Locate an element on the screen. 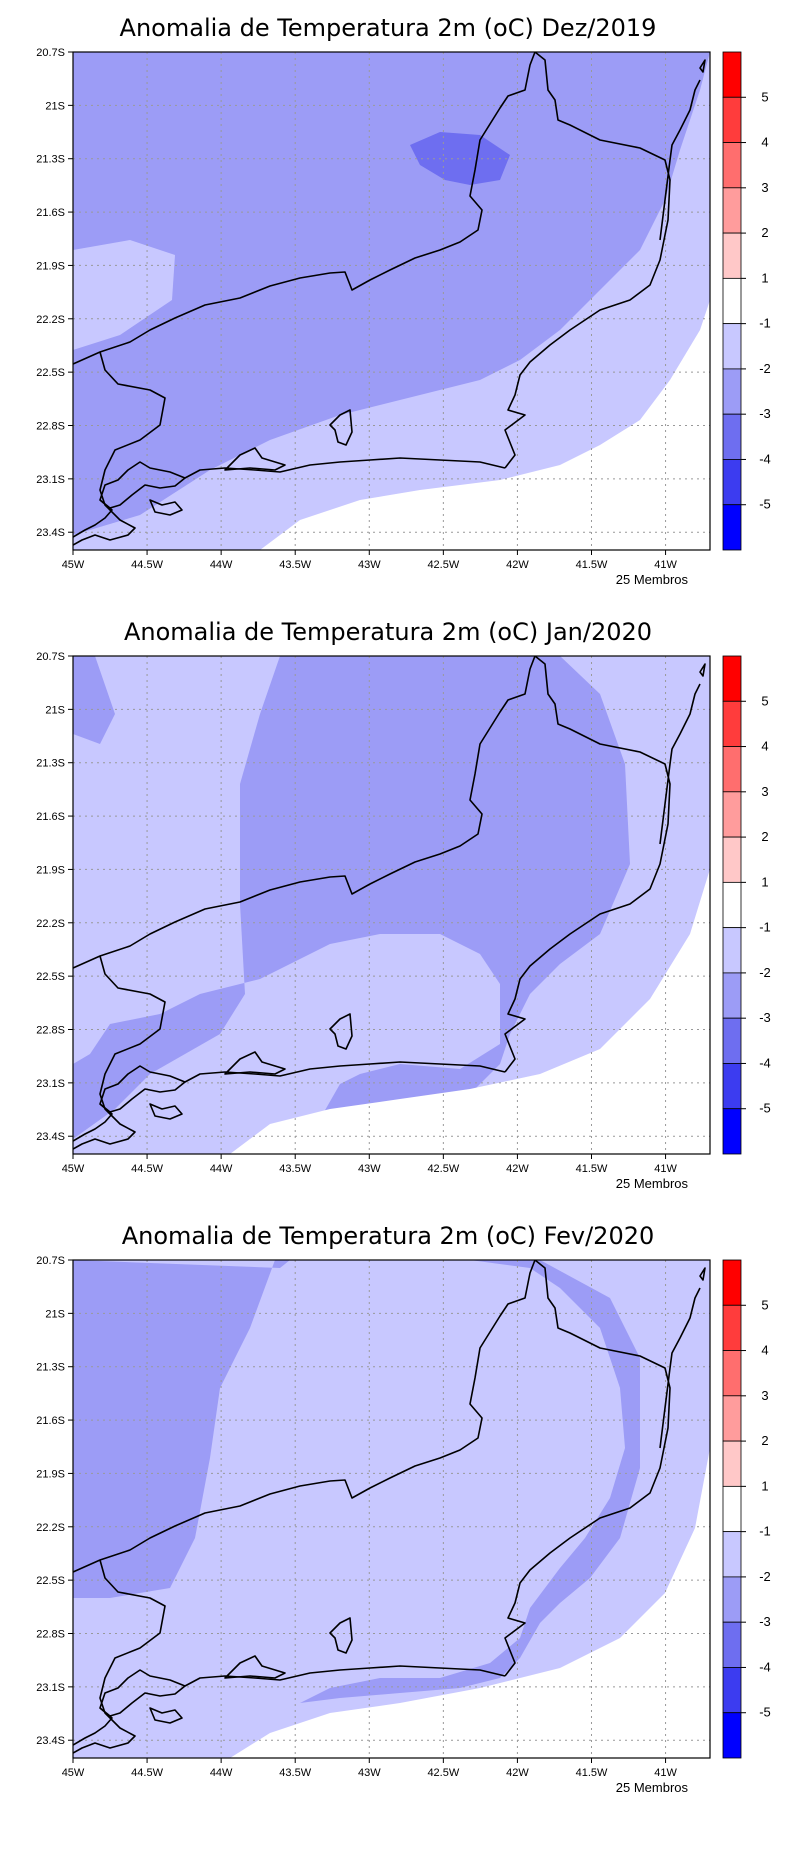 The image size is (800, 1854). y-tick-label: 21.3S is located at coordinates (50, 764).